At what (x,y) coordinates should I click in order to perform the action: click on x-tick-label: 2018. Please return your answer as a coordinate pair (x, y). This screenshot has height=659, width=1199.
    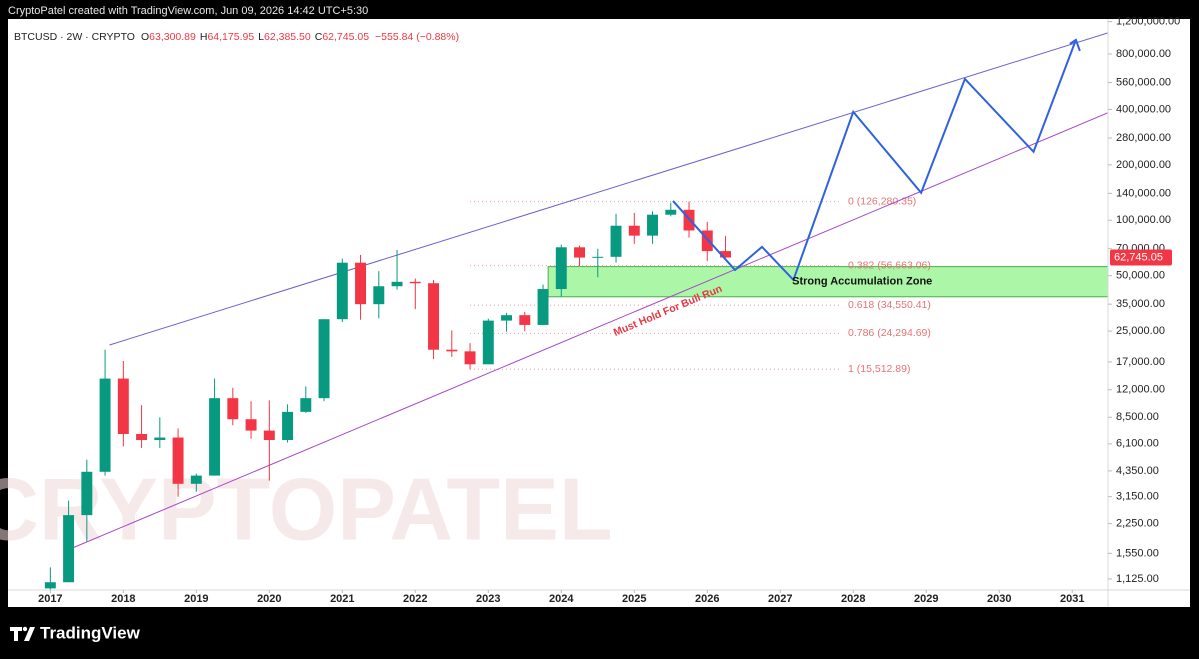
    Looking at the image, I should click on (123, 599).